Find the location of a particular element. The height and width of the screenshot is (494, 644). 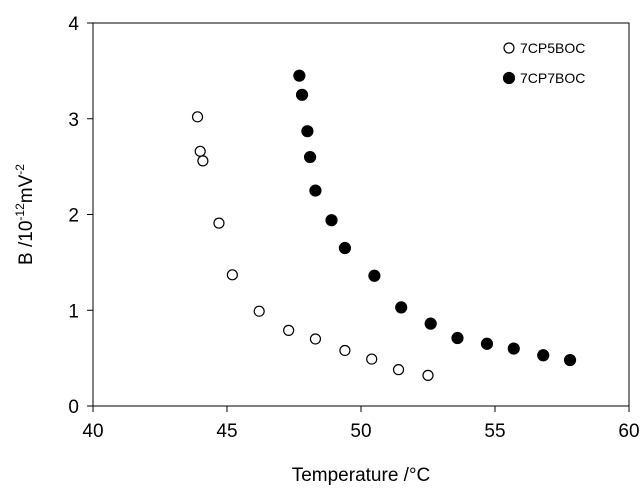

legend-label: 7CP5BOC is located at coordinates (552, 48).